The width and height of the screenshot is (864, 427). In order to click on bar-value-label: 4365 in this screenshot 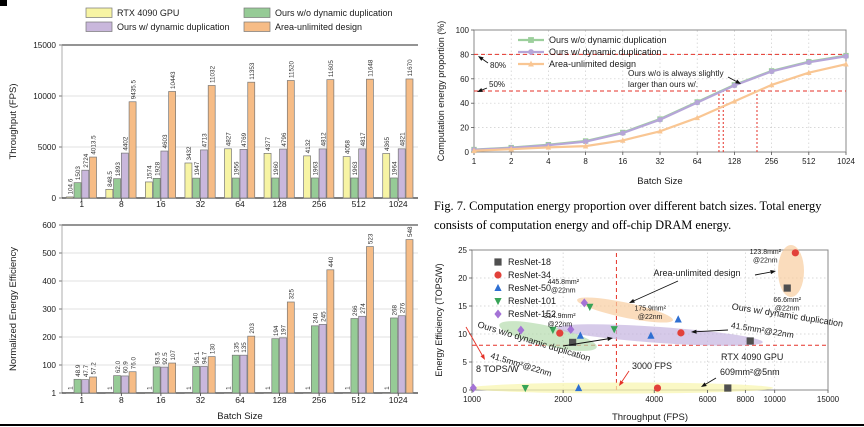, I will do `click(387, 143)`.